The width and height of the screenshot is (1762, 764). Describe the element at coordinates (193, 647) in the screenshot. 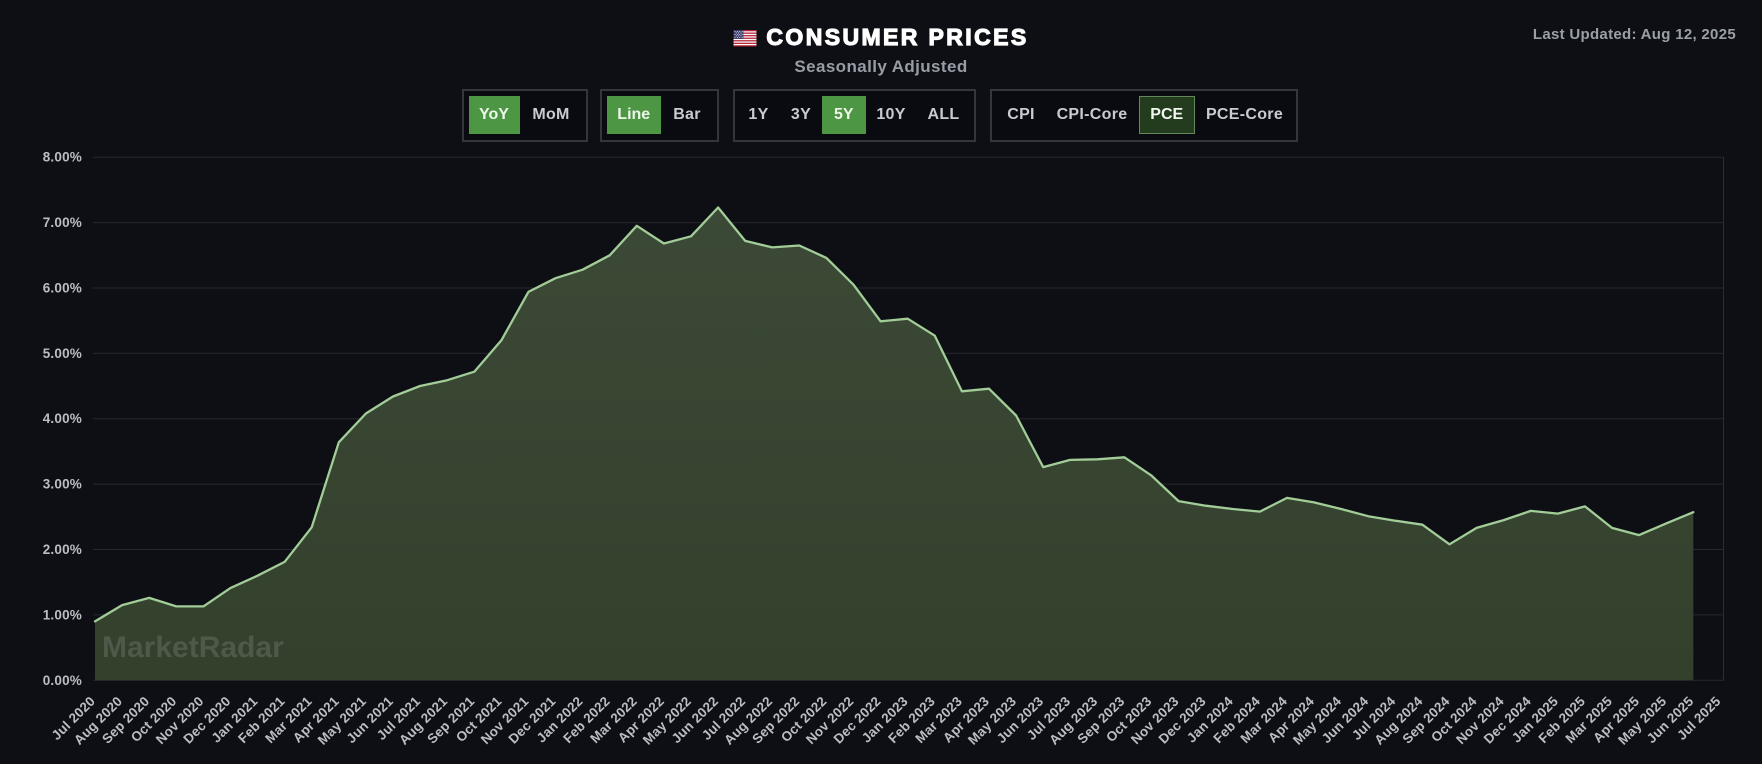

I see `svg-text: MarketRadar` at that location.